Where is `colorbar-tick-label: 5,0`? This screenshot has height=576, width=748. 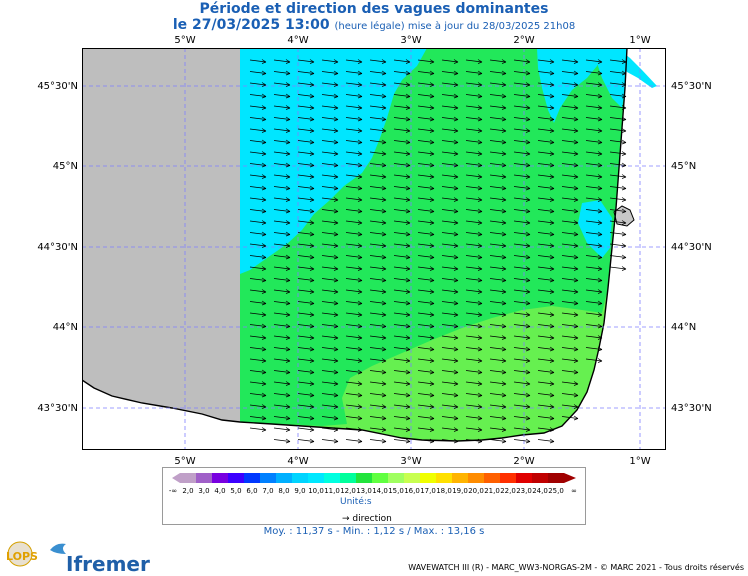 colorbar-tick-label: 5,0 is located at coordinates (236, 491).